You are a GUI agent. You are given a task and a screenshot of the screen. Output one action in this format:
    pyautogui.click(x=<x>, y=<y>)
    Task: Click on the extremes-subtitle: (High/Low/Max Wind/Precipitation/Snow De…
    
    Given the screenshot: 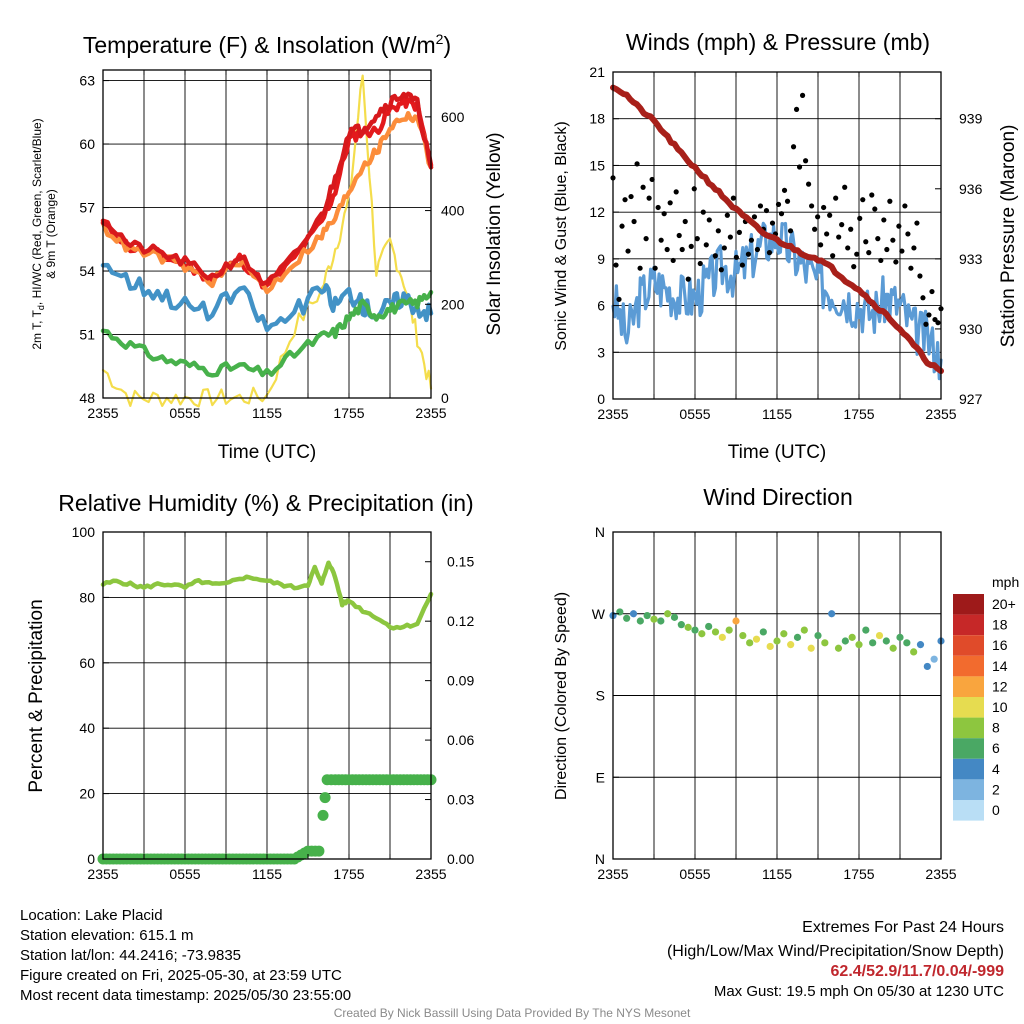 What is the action you would take?
    pyautogui.click(x=835, y=951)
    